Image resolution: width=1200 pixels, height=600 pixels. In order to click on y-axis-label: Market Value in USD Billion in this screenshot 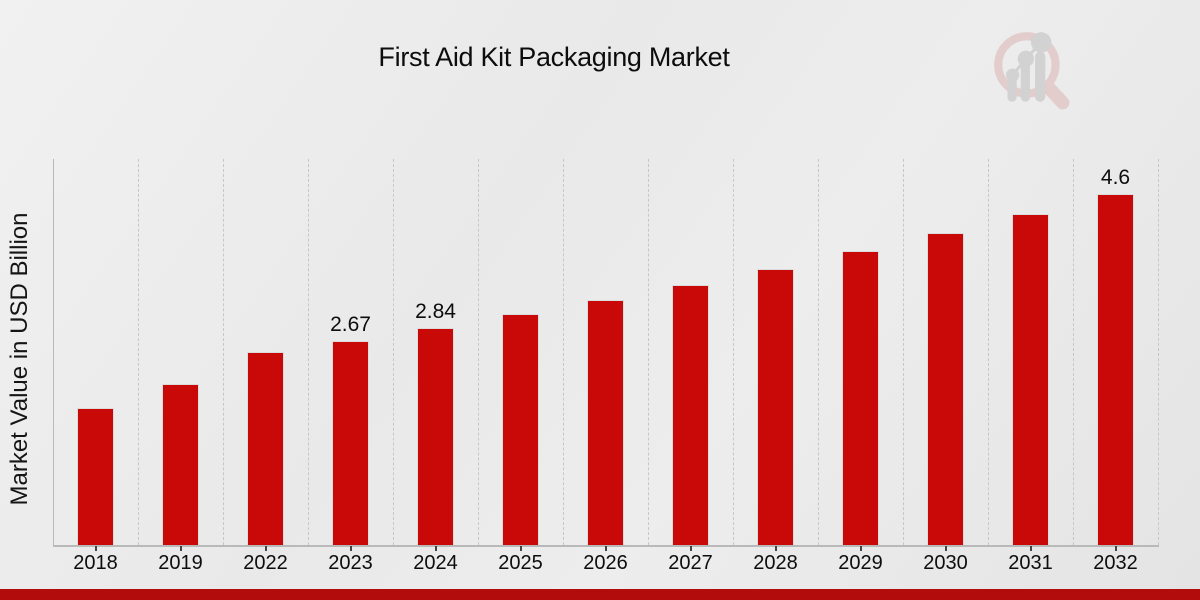, I will do `click(19, 359)`.